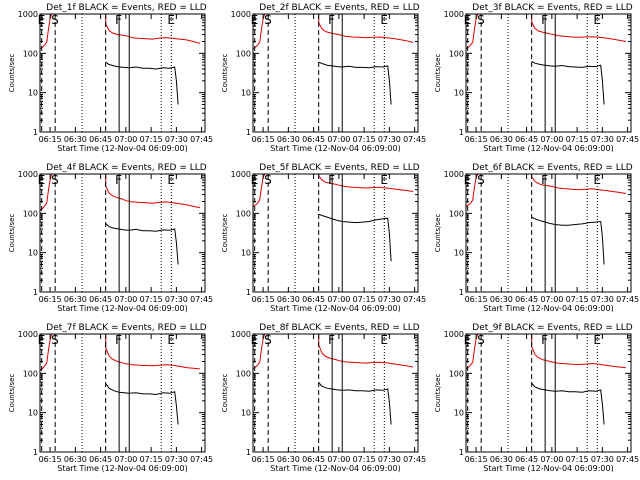 The image size is (640, 480). Describe the element at coordinates (126, 328) in the screenshot. I see `panel-title: Det_7f BLACK = Events, RED = LLD` at that location.